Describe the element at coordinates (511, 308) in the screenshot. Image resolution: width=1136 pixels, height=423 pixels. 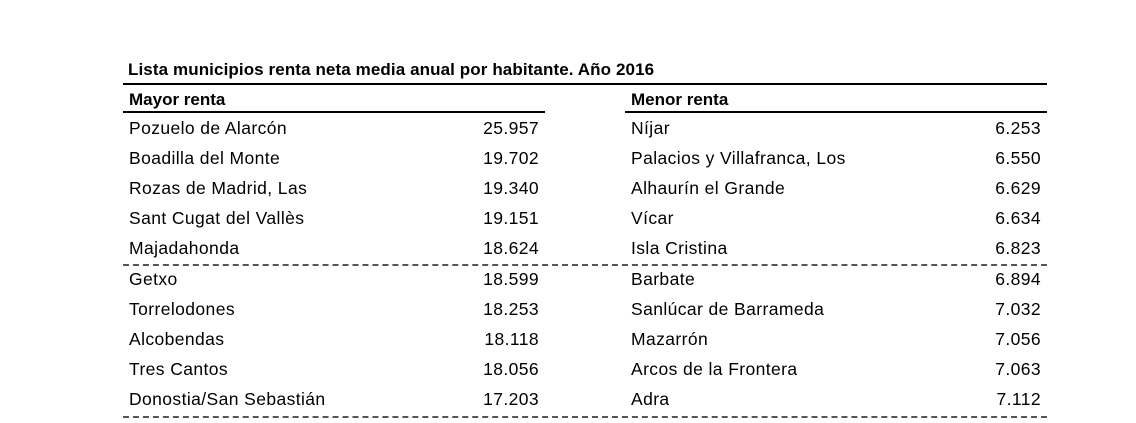
I see `income-value: 18.253` at that location.